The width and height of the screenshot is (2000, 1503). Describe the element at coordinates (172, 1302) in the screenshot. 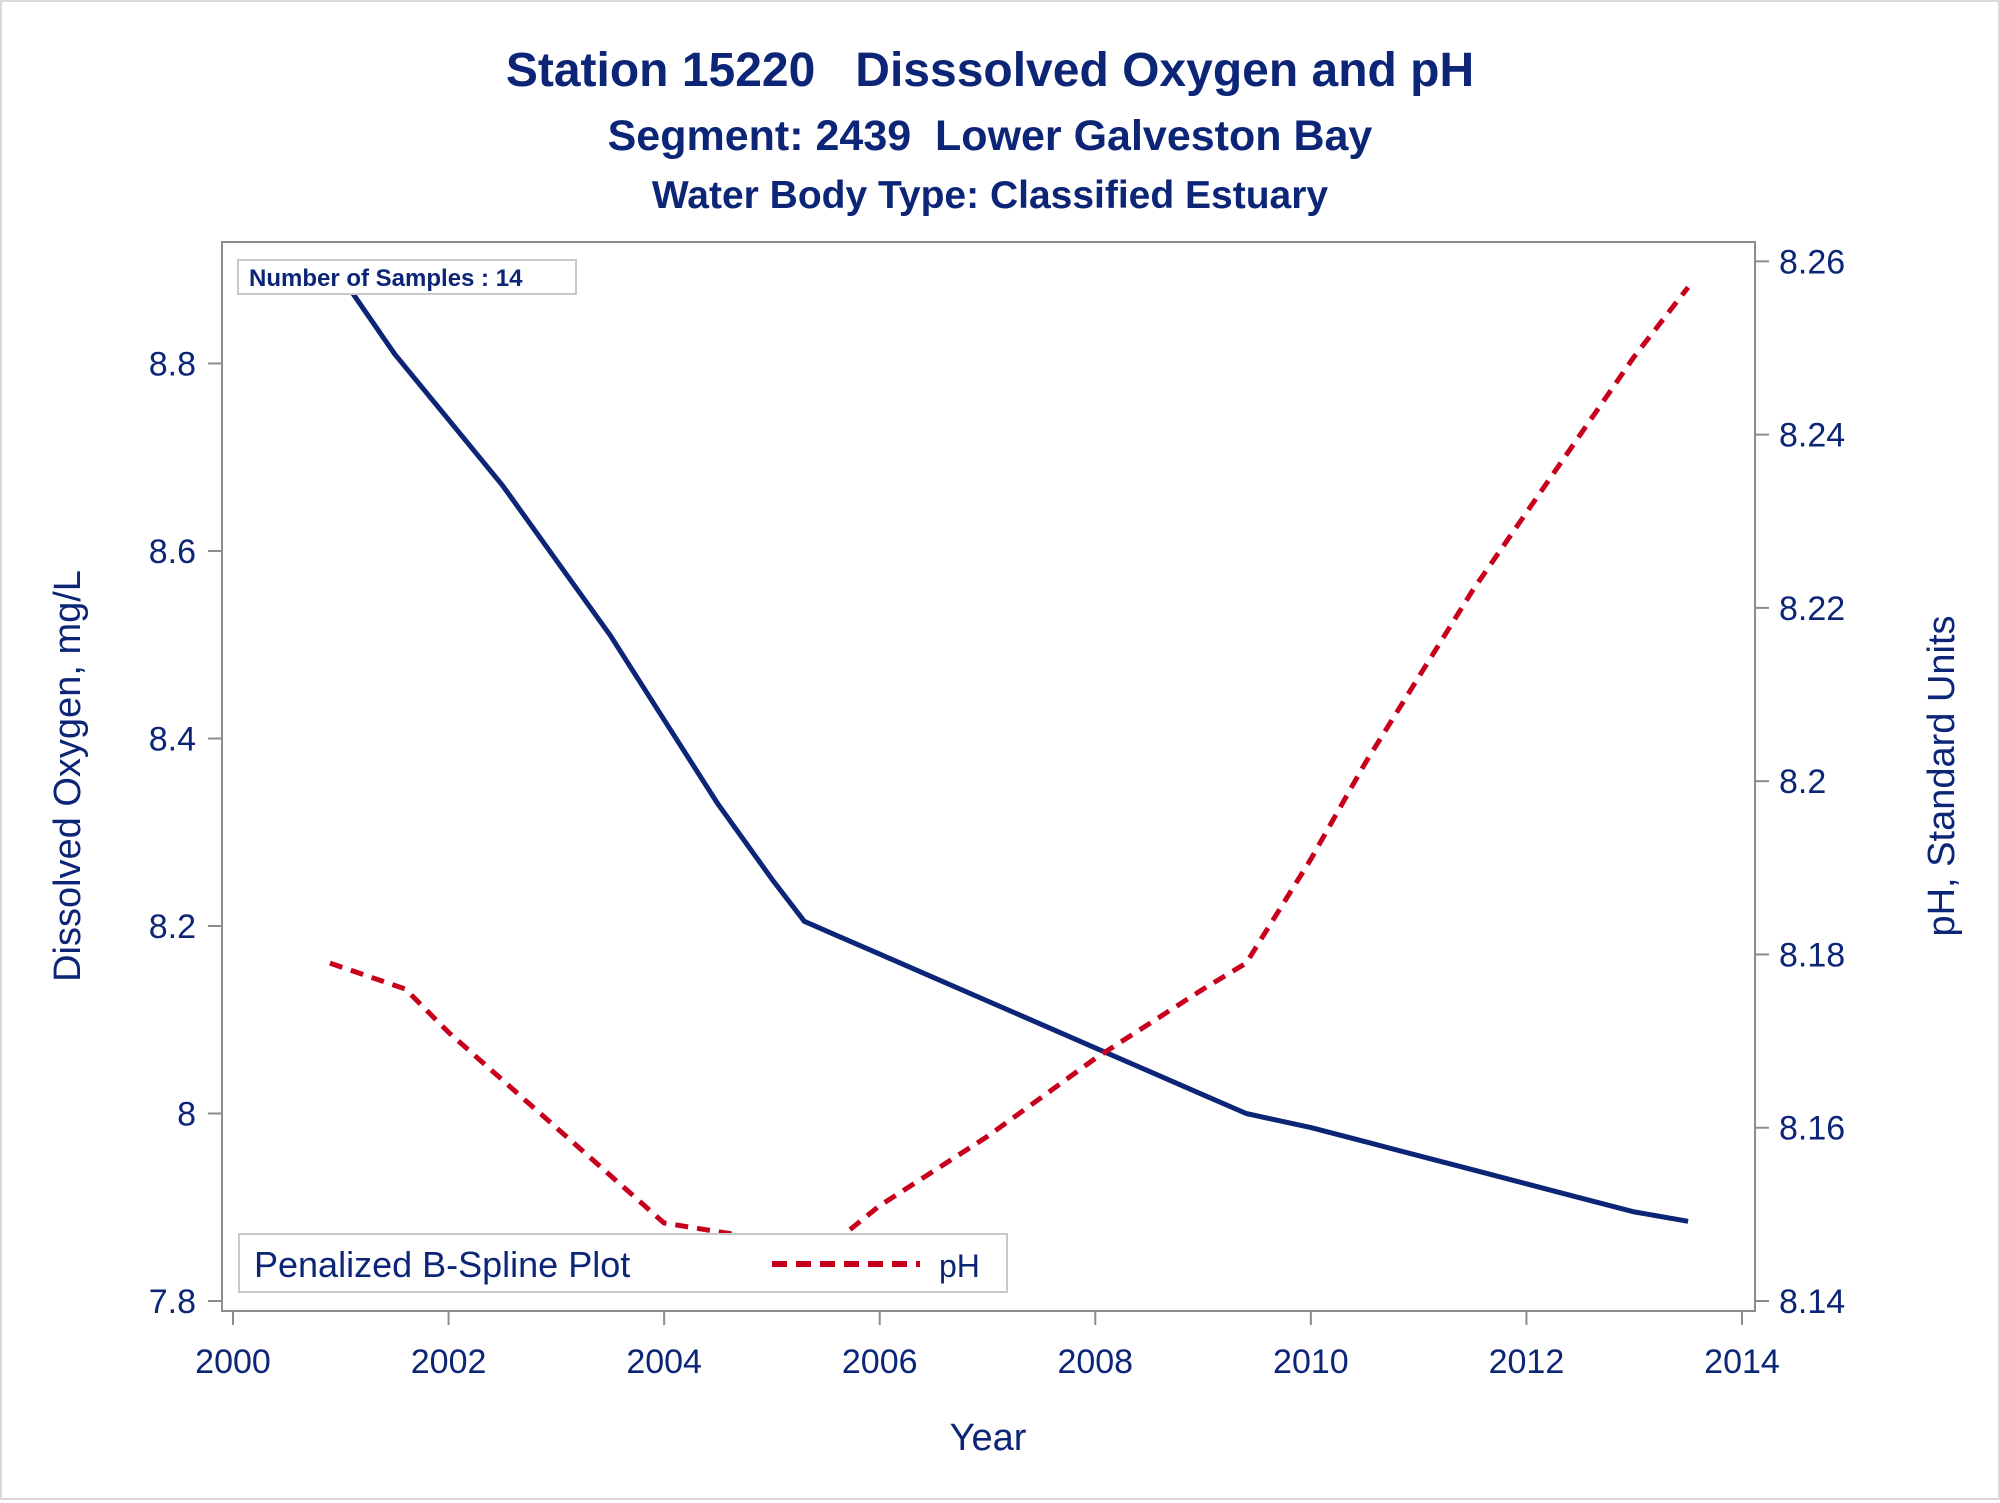

I see `y-tick-label: 7.8` at that location.